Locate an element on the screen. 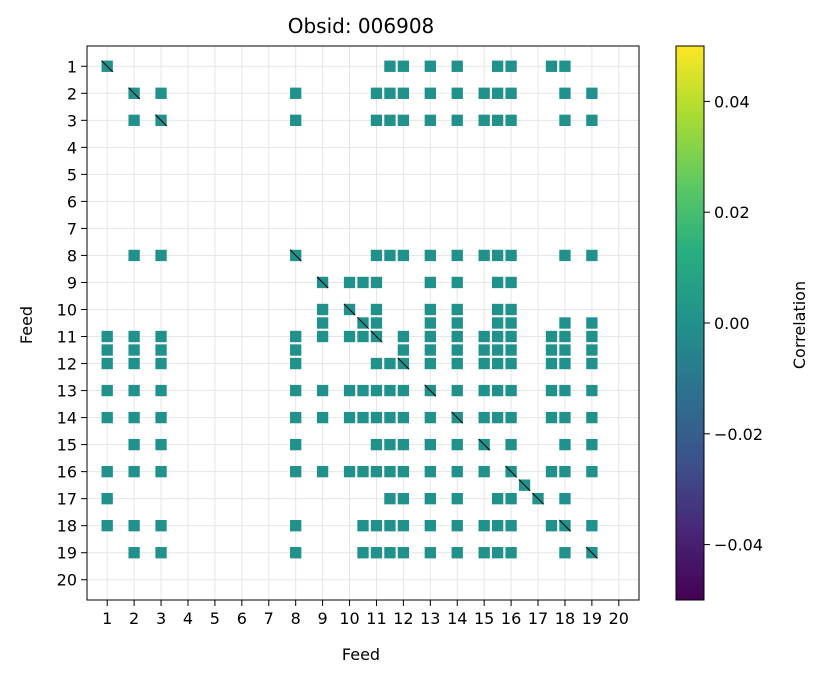 The width and height of the screenshot is (825, 678). y-tick-label: 10 is located at coordinates (67, 309).